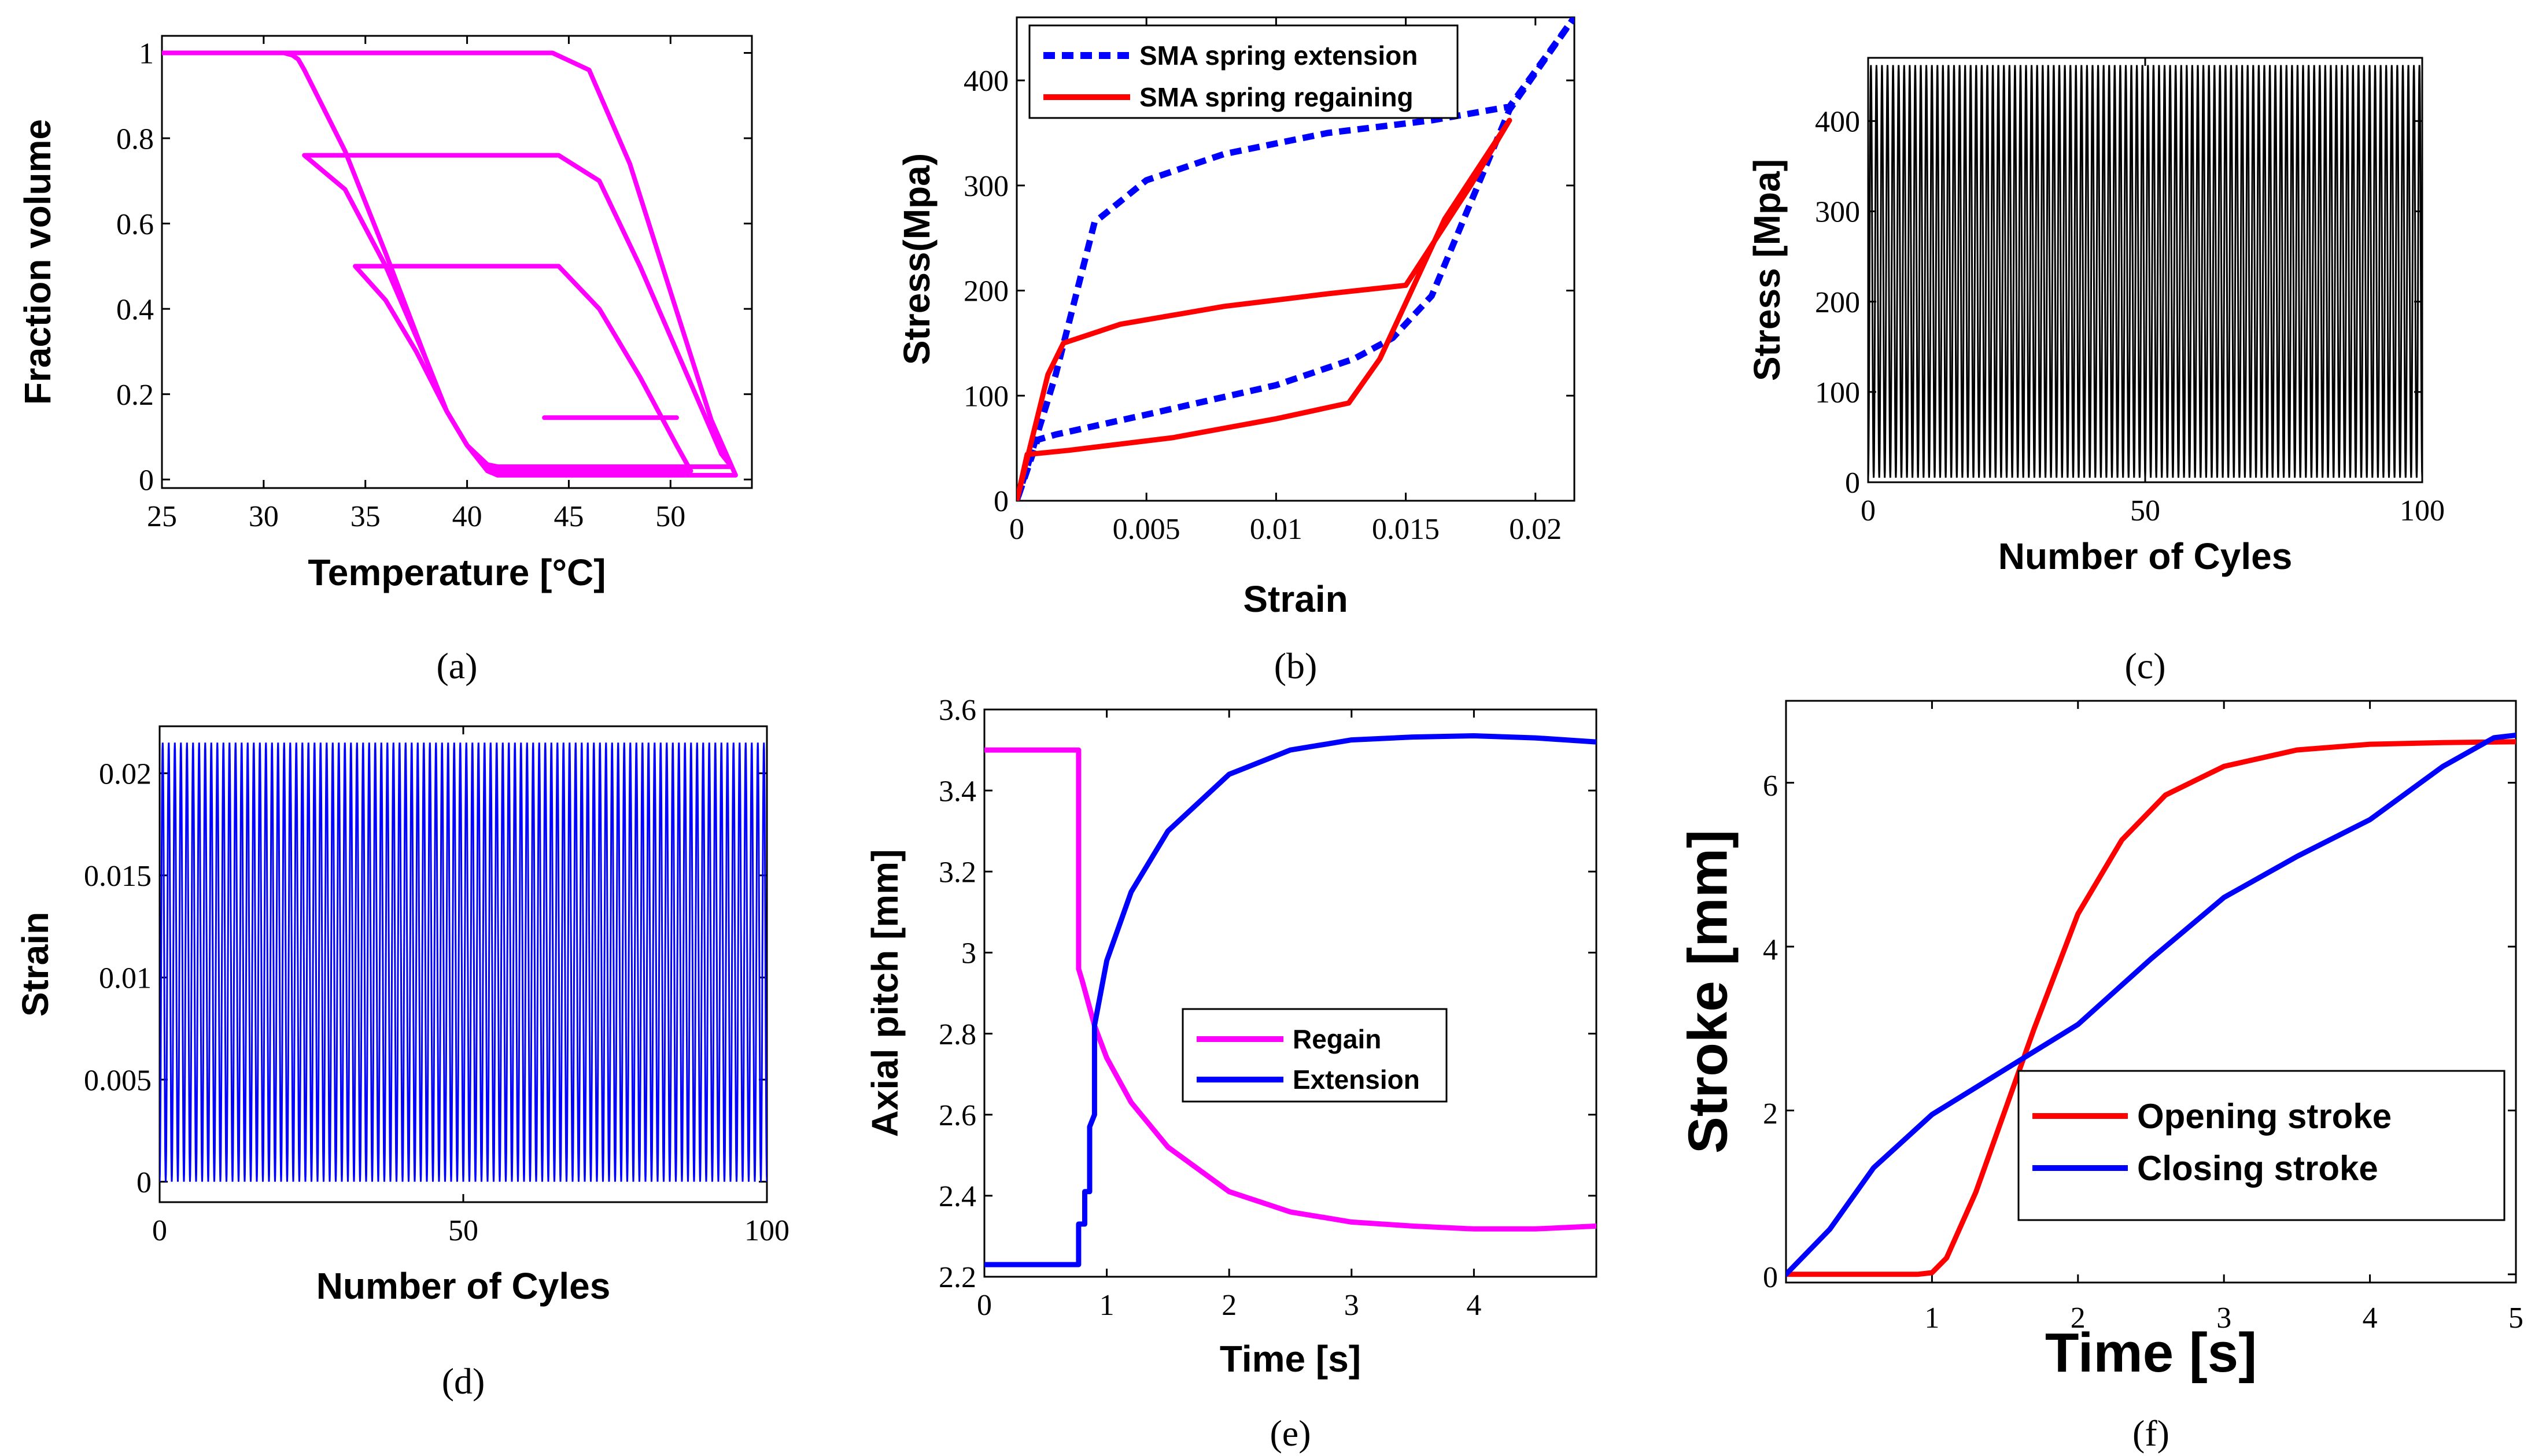  I want to click on x-tick-label: 45, so click(569, 516).